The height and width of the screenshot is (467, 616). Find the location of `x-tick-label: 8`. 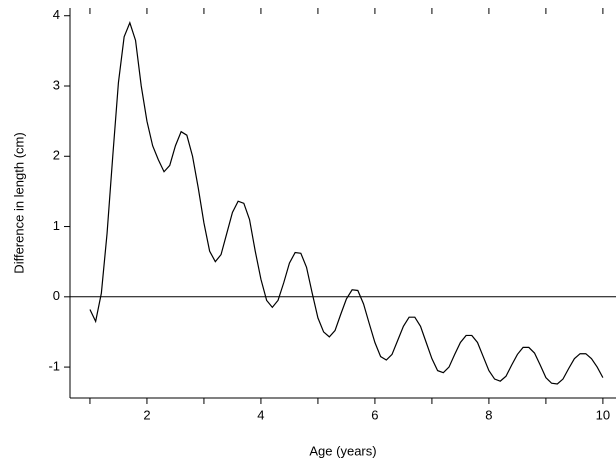

x-tick-label: 8 is located at coordinates (488, 414).